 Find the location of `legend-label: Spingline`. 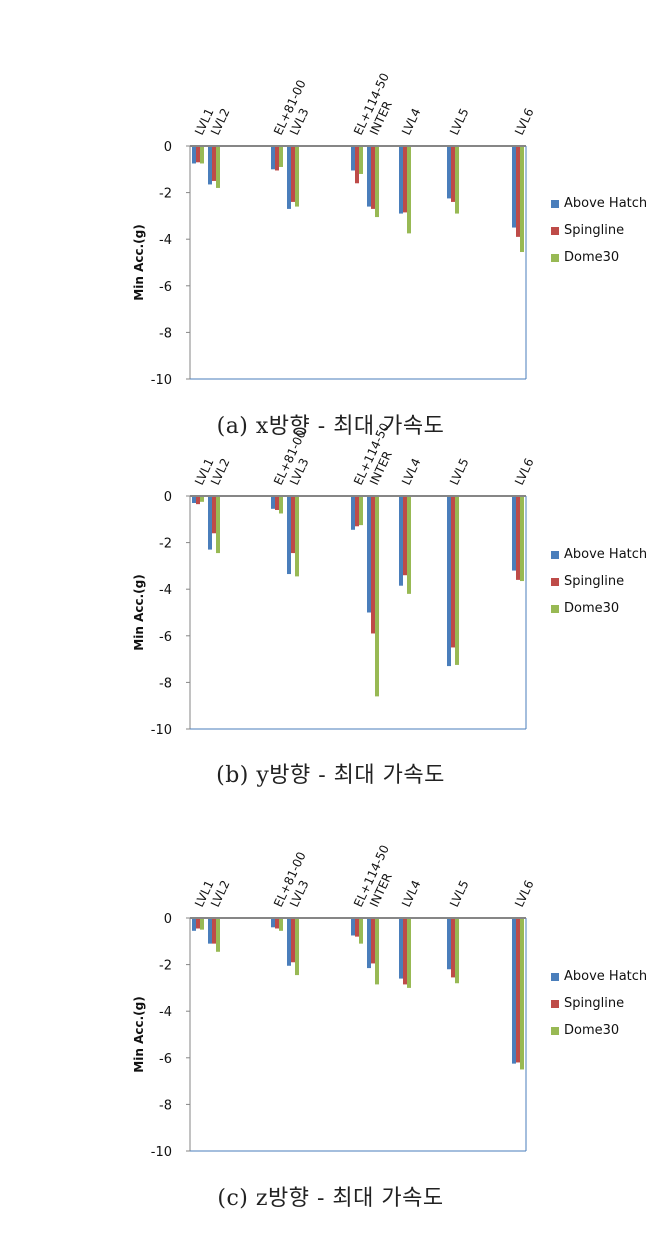

legend-label: Spingline is located at coordinates (594, 1003).